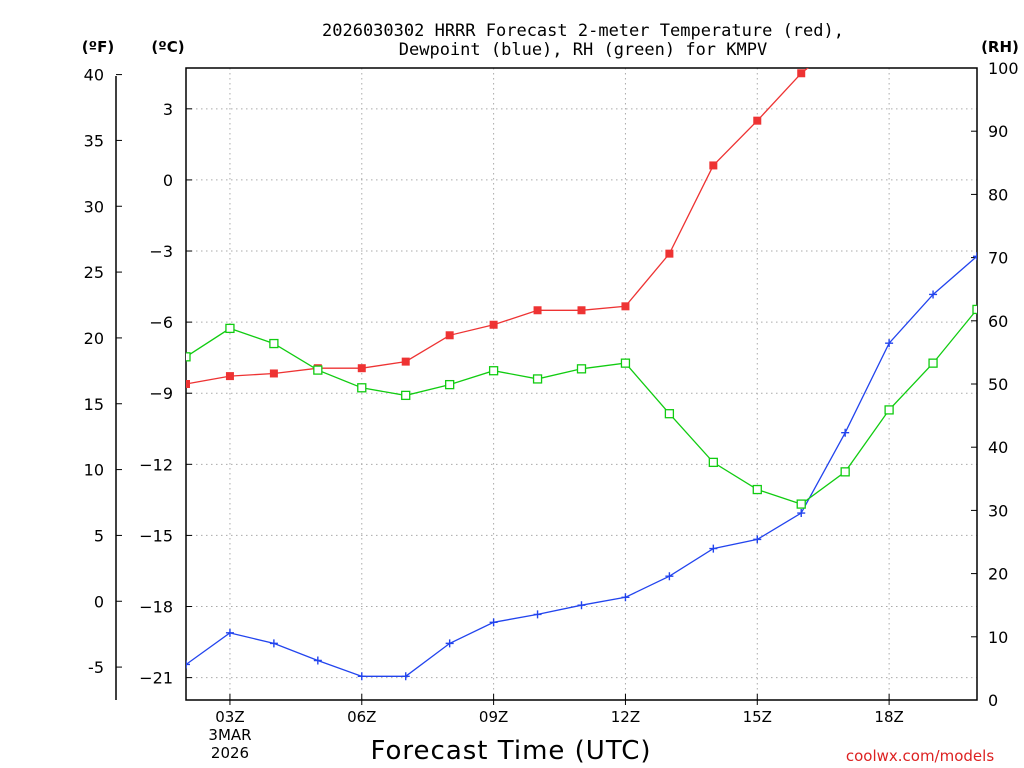  I want to click on x-tick-label: 15Z, so click(757, 717).